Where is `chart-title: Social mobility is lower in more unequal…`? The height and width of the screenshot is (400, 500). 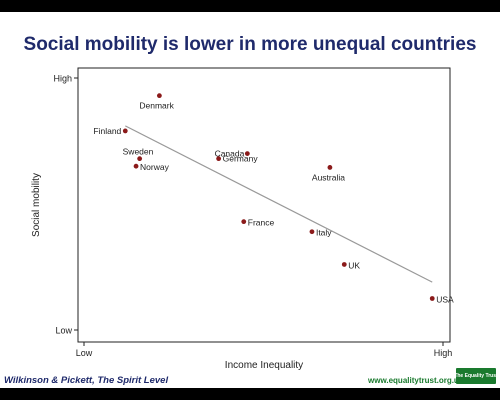 chart-title: Social mobility is lower in more unequal… is located at coordinates (250, 44).